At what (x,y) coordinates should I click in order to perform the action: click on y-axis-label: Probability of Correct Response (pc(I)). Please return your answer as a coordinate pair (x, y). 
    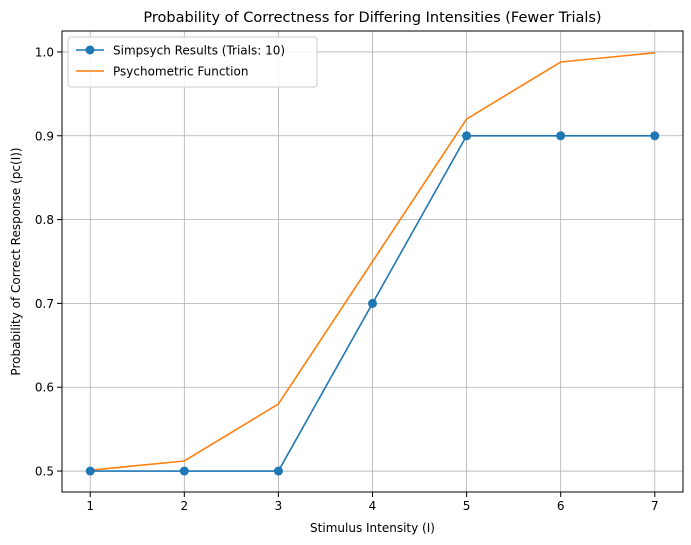
    Looking at the image, I should click on (16, 261).